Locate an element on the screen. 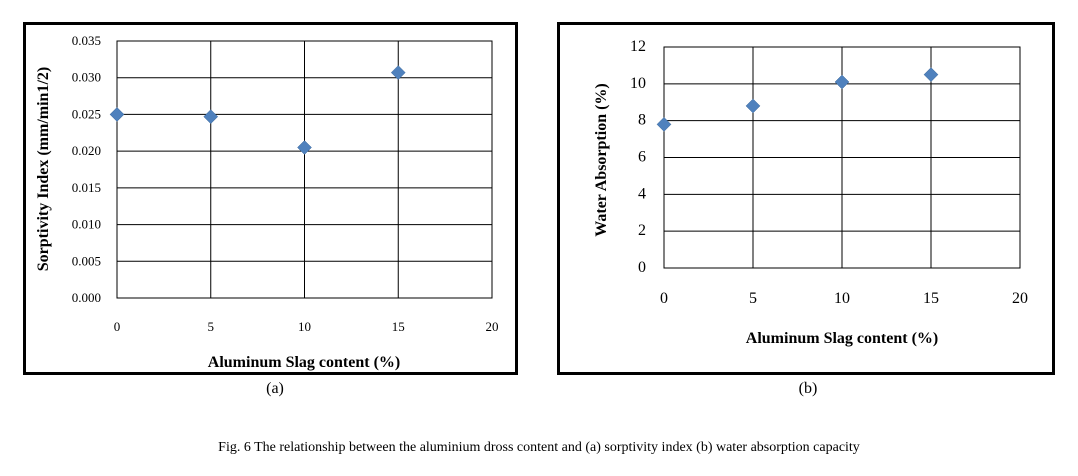 This screenshot has height=476, width=1078. y-tick-label: 0.000 is located at coordinates (86, 297).